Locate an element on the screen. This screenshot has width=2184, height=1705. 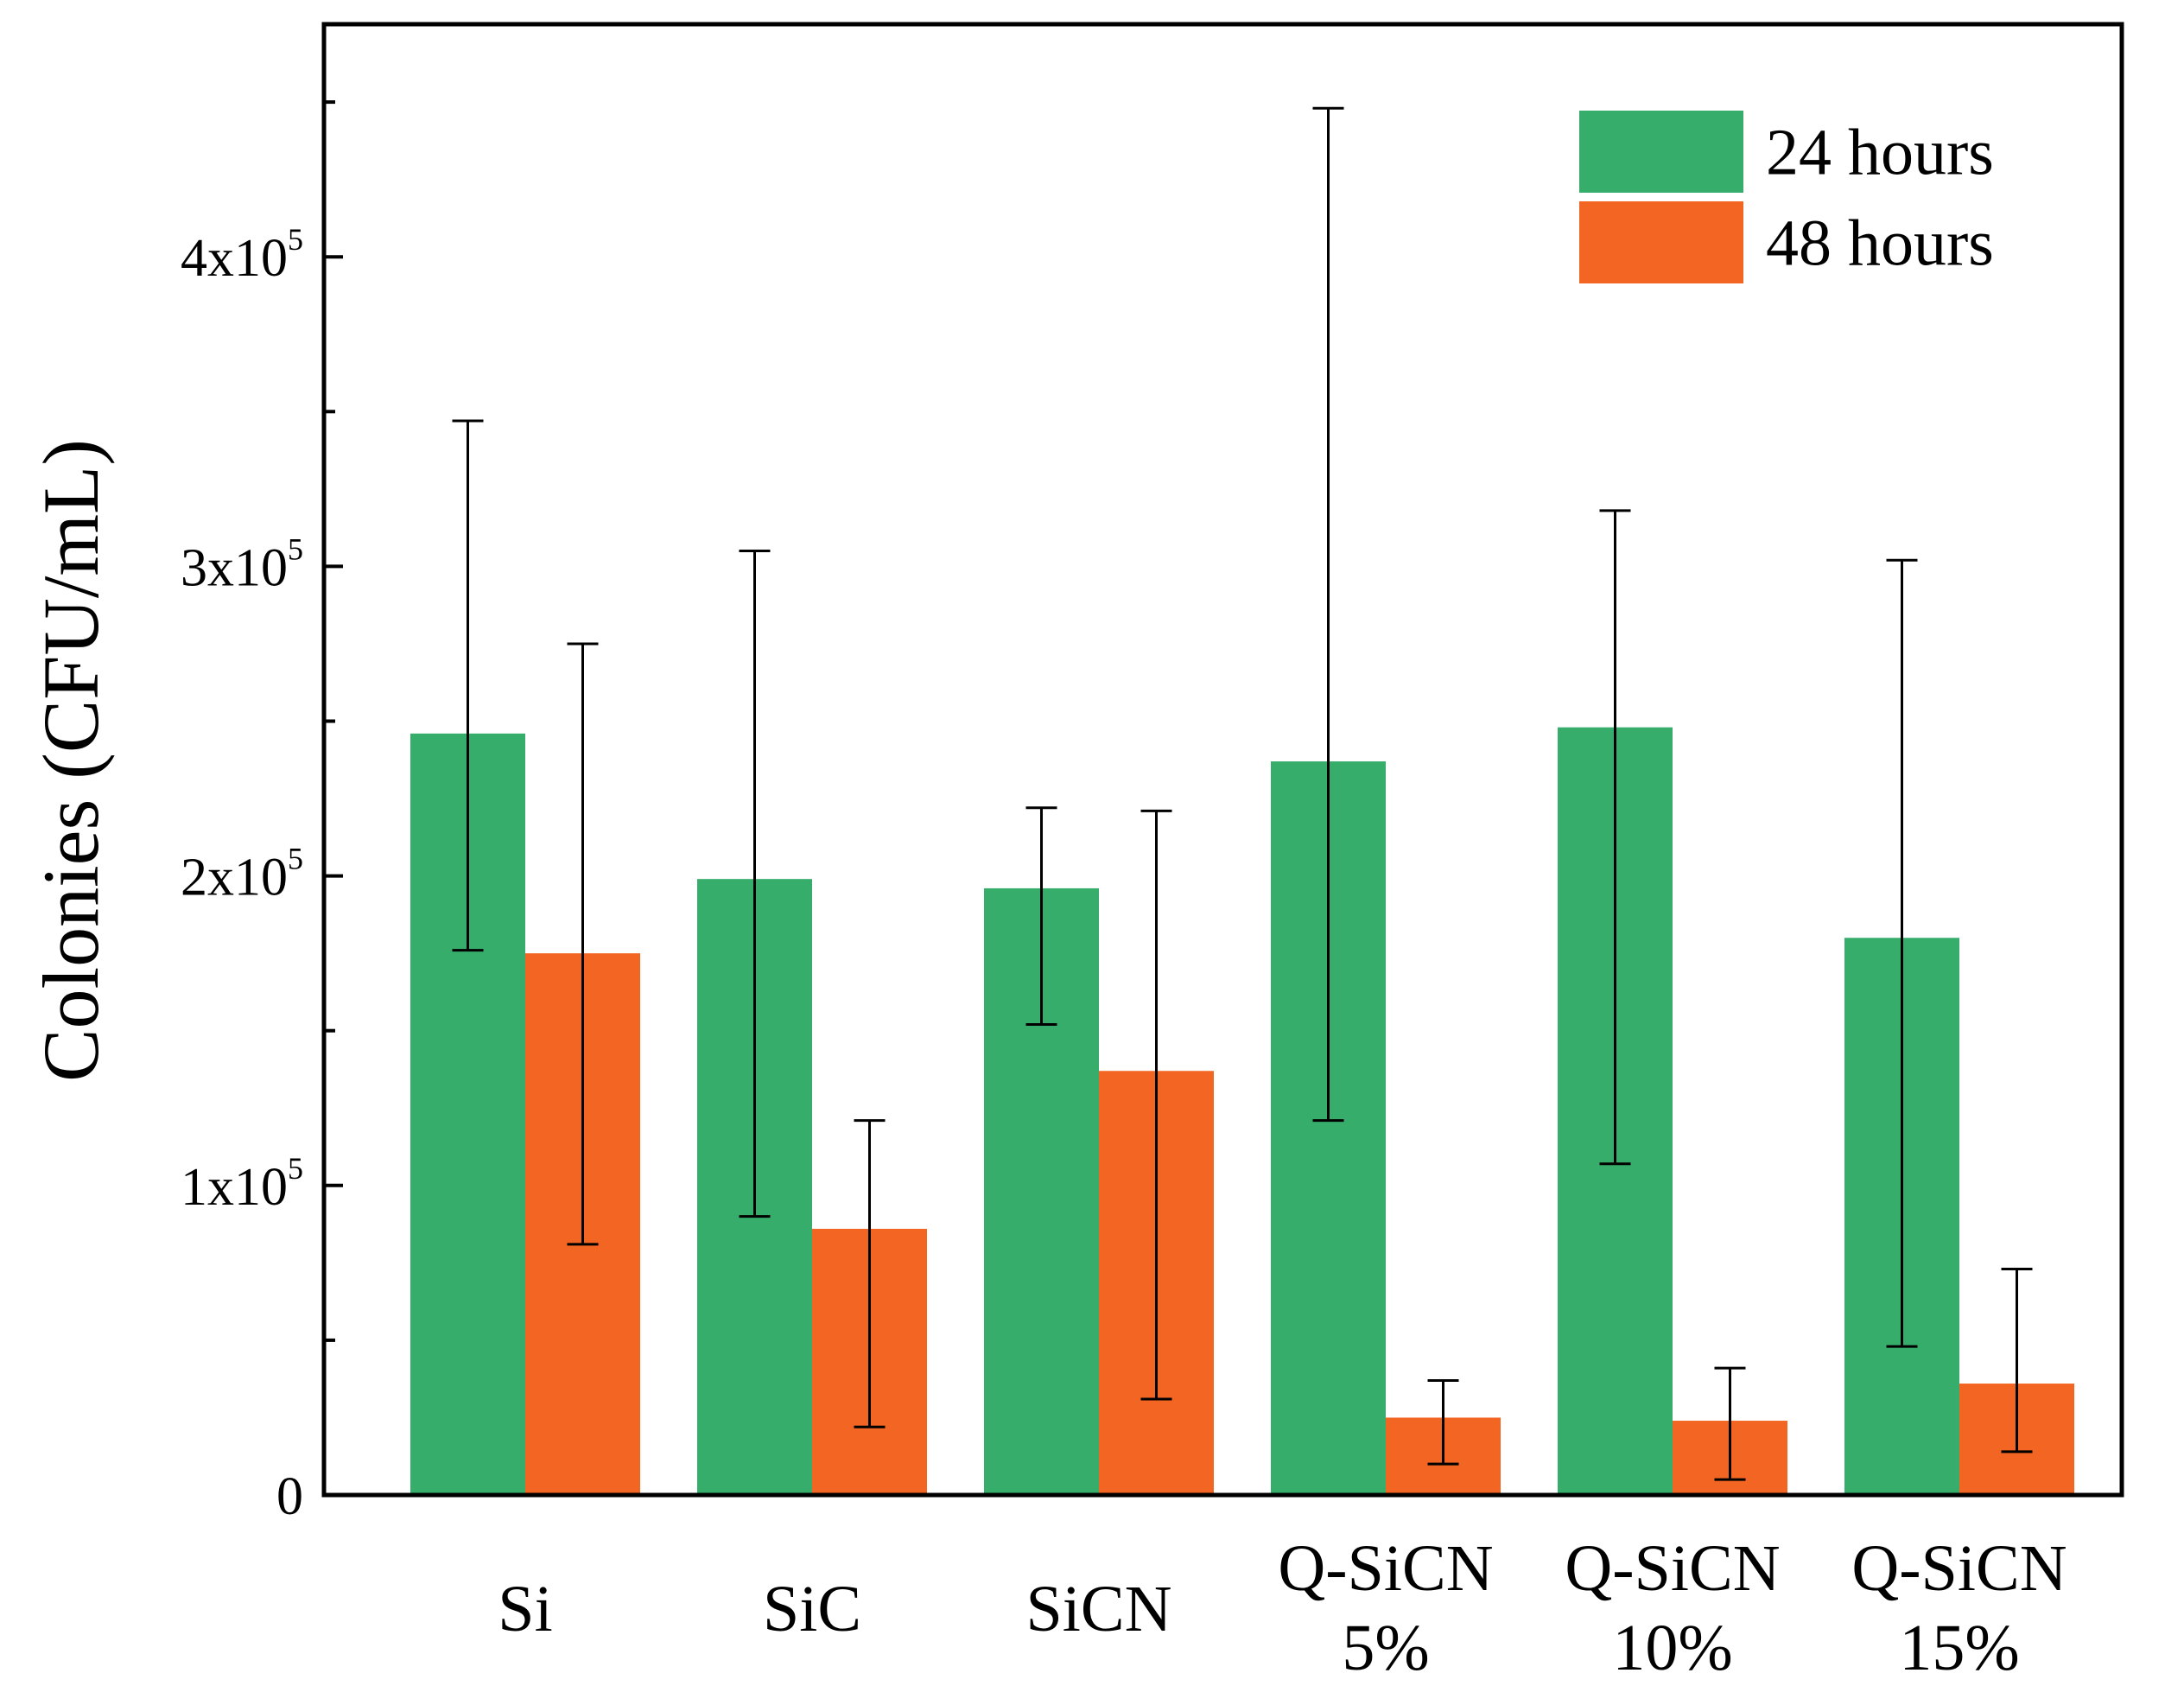
y-tick-label-2: 2x10⁵ is located at coordinates (242, 875).